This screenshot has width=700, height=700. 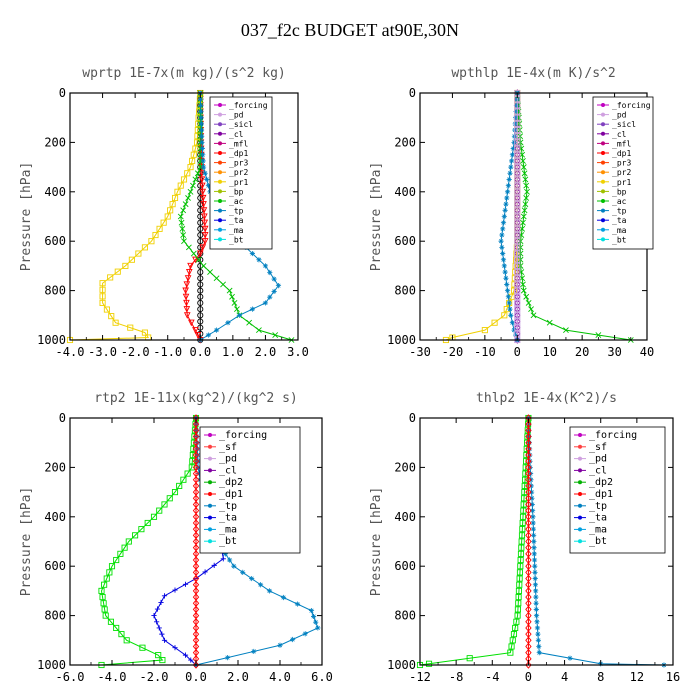 I want to click on y-axis-label: Pressure [hPa], so click(x=376, y=542).